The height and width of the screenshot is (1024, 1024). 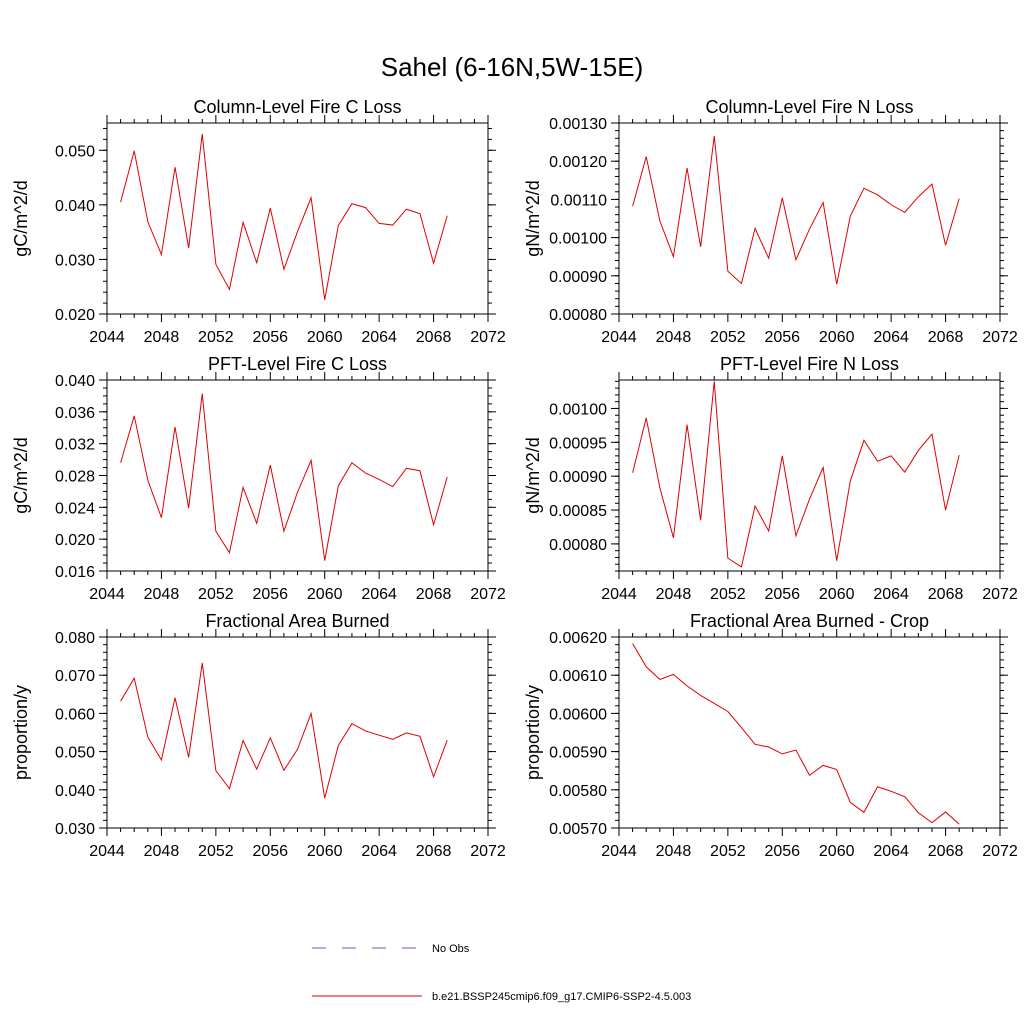 What do you see at coordinates (512, 67) in the screenshot?
I see `figure-title: Sahel (6-16N,5W-15E)` at bounding box center [512, 67].